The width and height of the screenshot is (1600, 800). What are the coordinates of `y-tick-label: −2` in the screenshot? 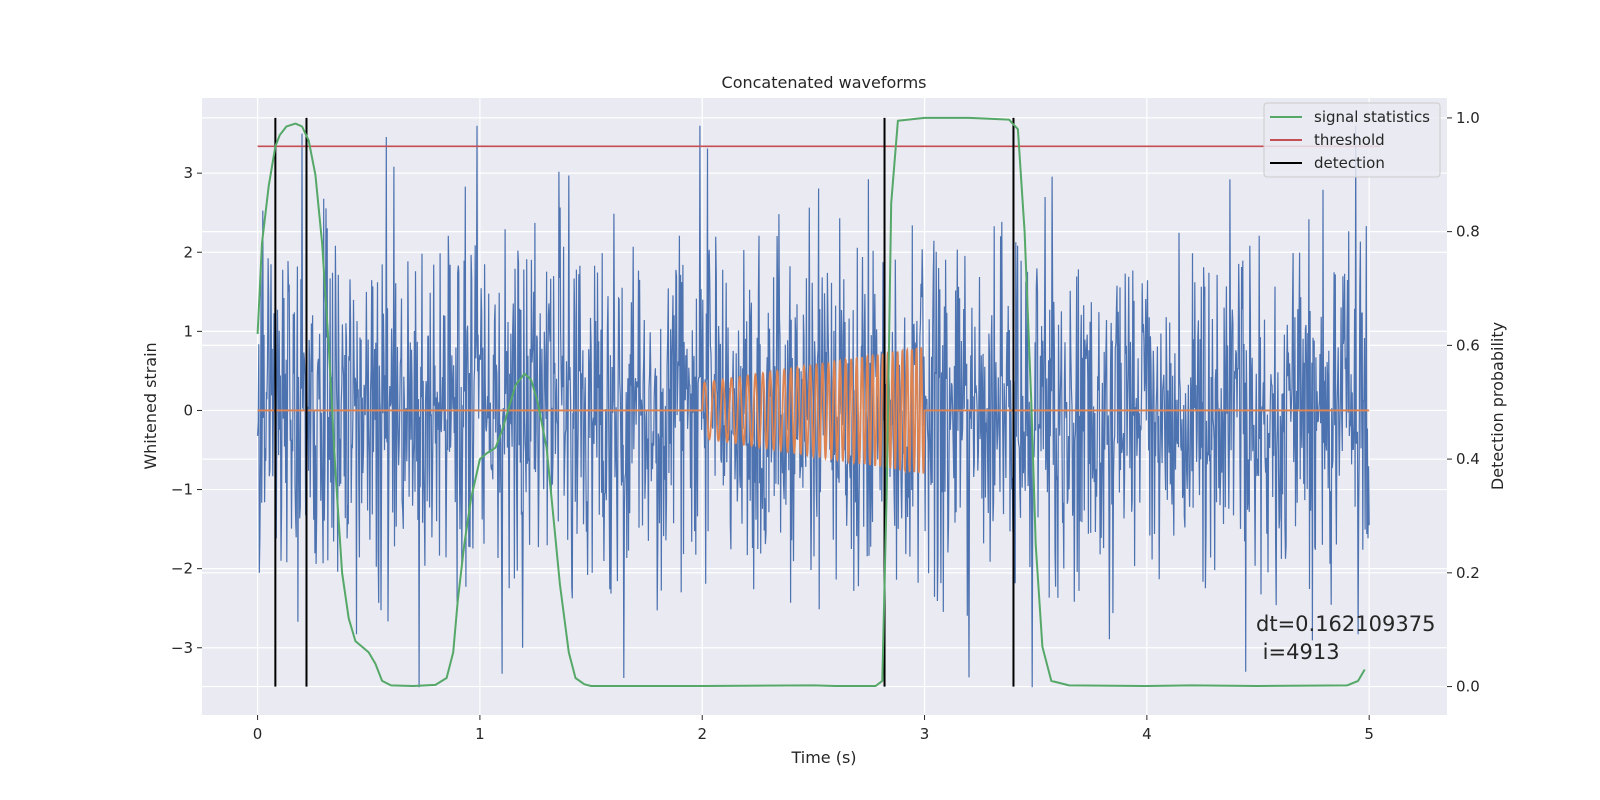 It's located at (182, 569).